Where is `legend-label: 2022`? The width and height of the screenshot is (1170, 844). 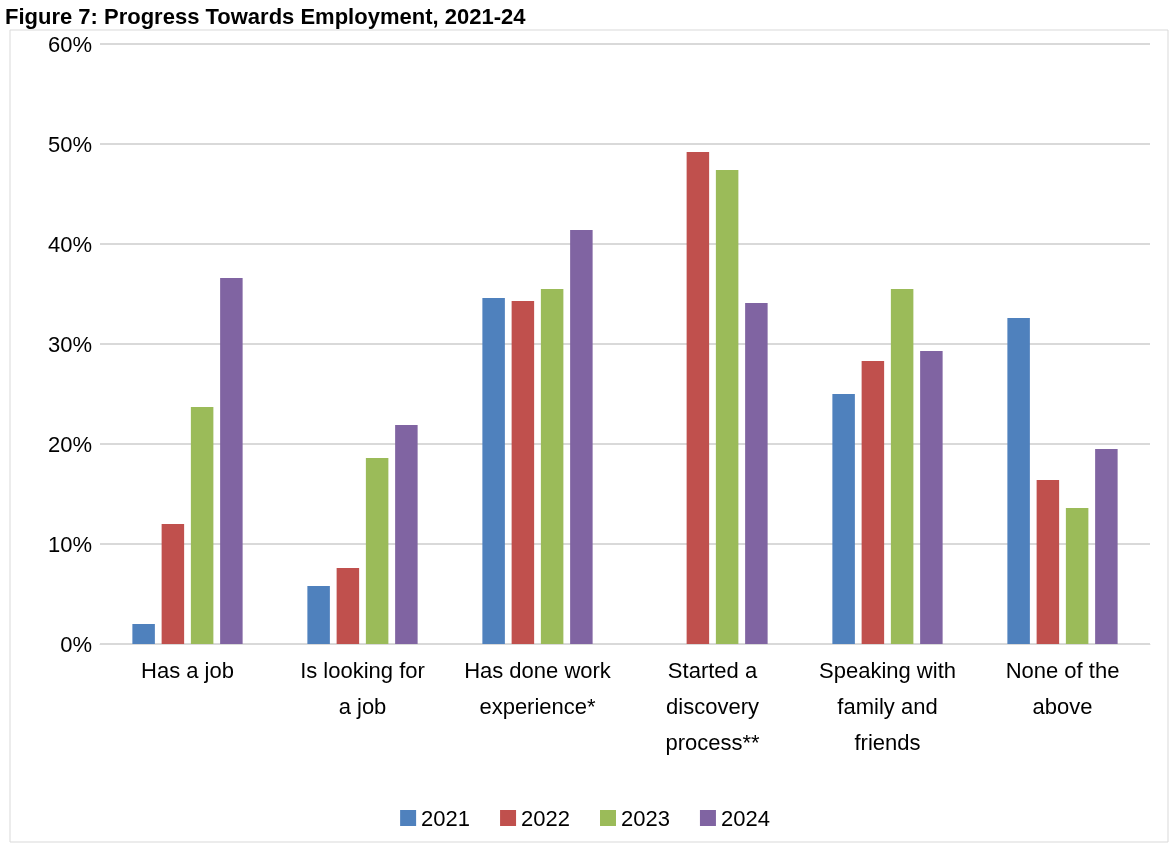 legend-label: 2022 is located at coordinates (546, 818).